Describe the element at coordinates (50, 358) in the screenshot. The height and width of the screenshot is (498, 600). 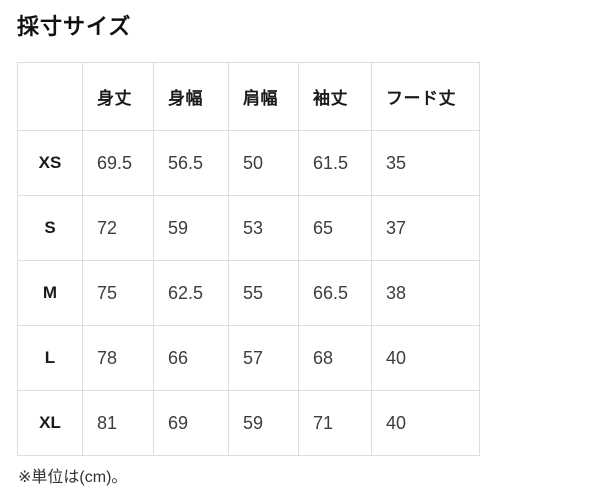
I see `size-label-l: L` at that location.